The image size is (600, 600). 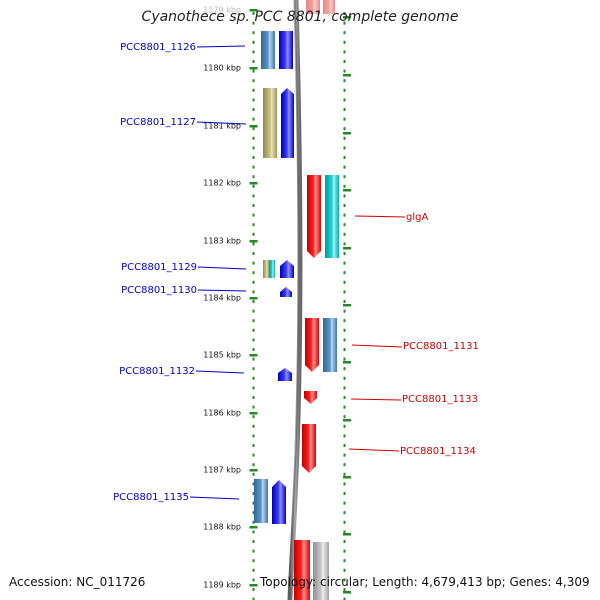 I want to click on reverse-gene-label: glgA, so click(x=417, y=217).